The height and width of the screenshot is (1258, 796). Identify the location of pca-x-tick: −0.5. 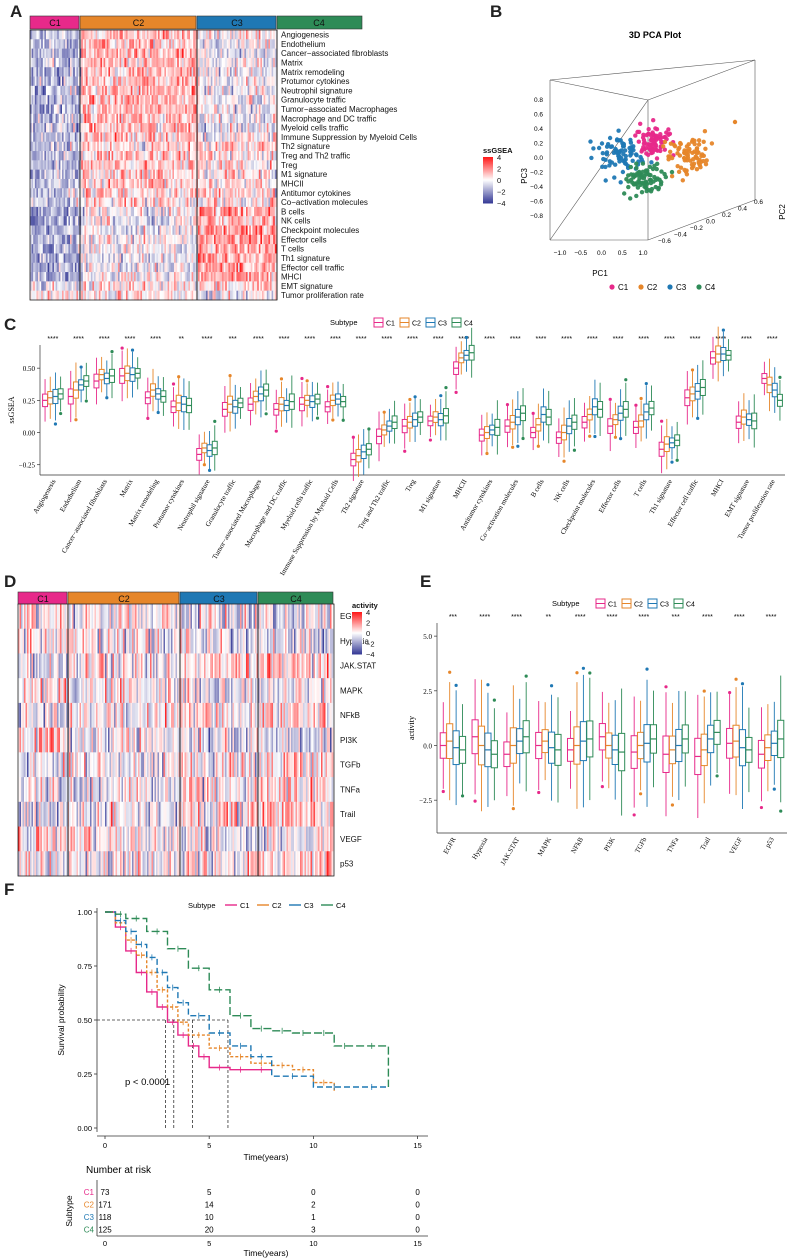
(580, 253).